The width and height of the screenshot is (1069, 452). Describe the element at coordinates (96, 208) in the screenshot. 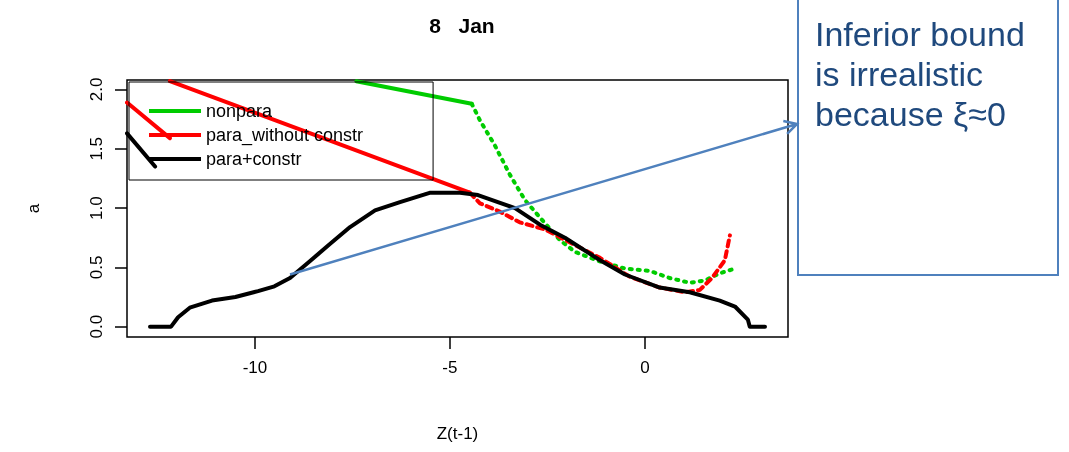

I see `y-tick-label: 1.0` at that location.